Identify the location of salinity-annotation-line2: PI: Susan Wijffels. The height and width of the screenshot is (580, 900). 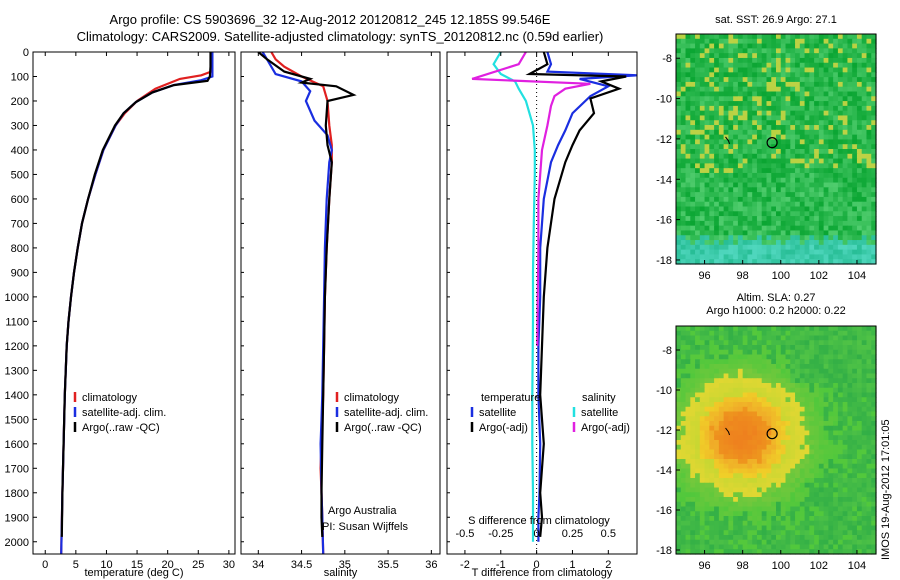
(365, 527).